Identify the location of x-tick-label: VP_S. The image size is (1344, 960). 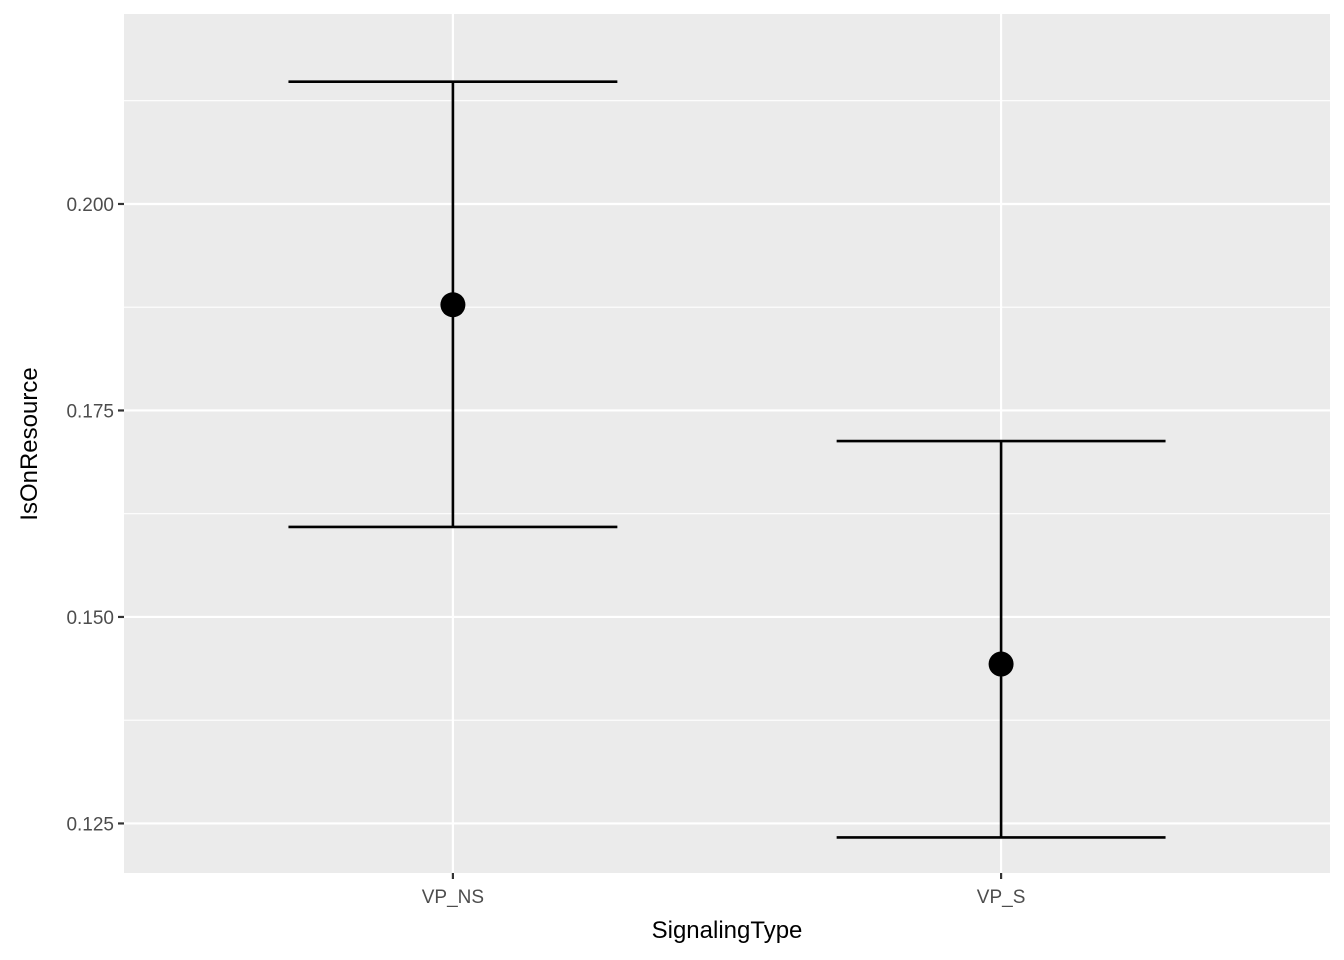
(1001, 897).